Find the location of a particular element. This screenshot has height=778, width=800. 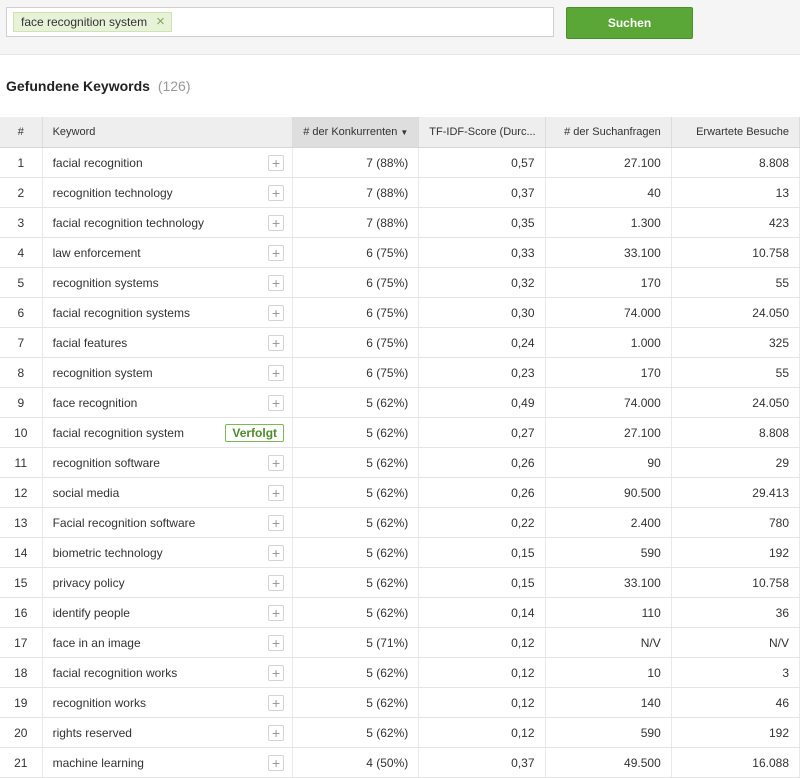

row-index: 1 is located at coordinates (21, 162).